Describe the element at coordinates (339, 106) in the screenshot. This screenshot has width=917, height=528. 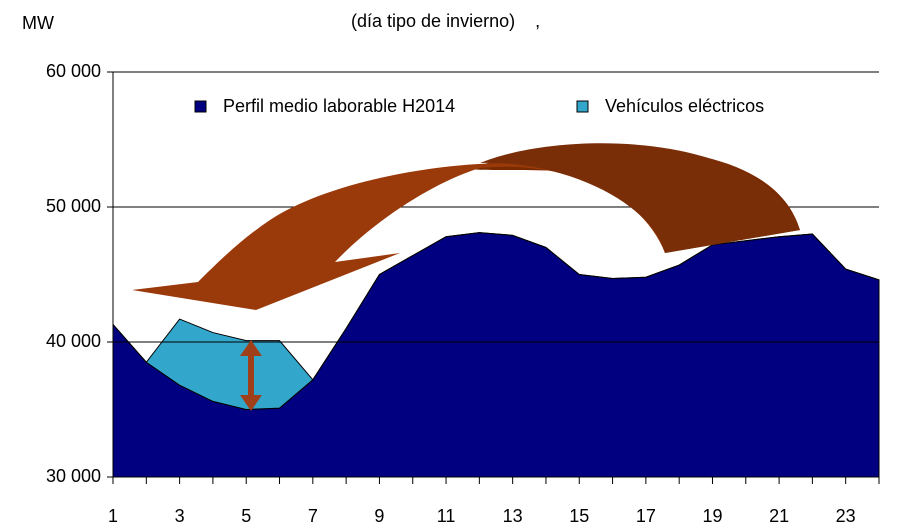
I see `legend-label: Perfil medio laborable H2014` at that location.